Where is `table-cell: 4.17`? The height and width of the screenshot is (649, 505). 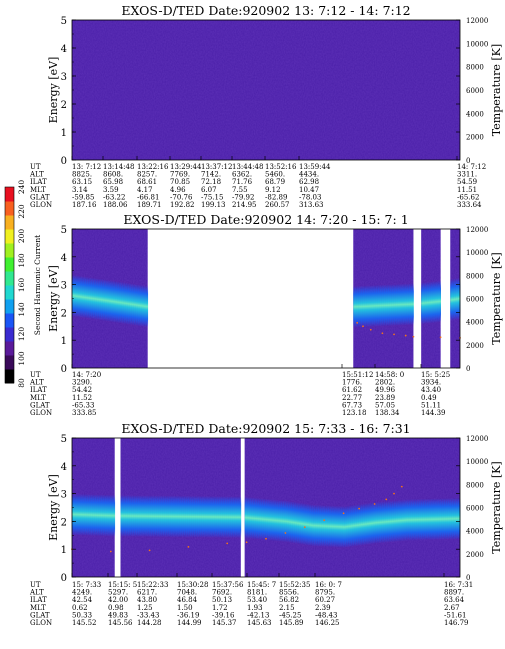
table-cell: 4.17 is located at coordinates (145, 190).